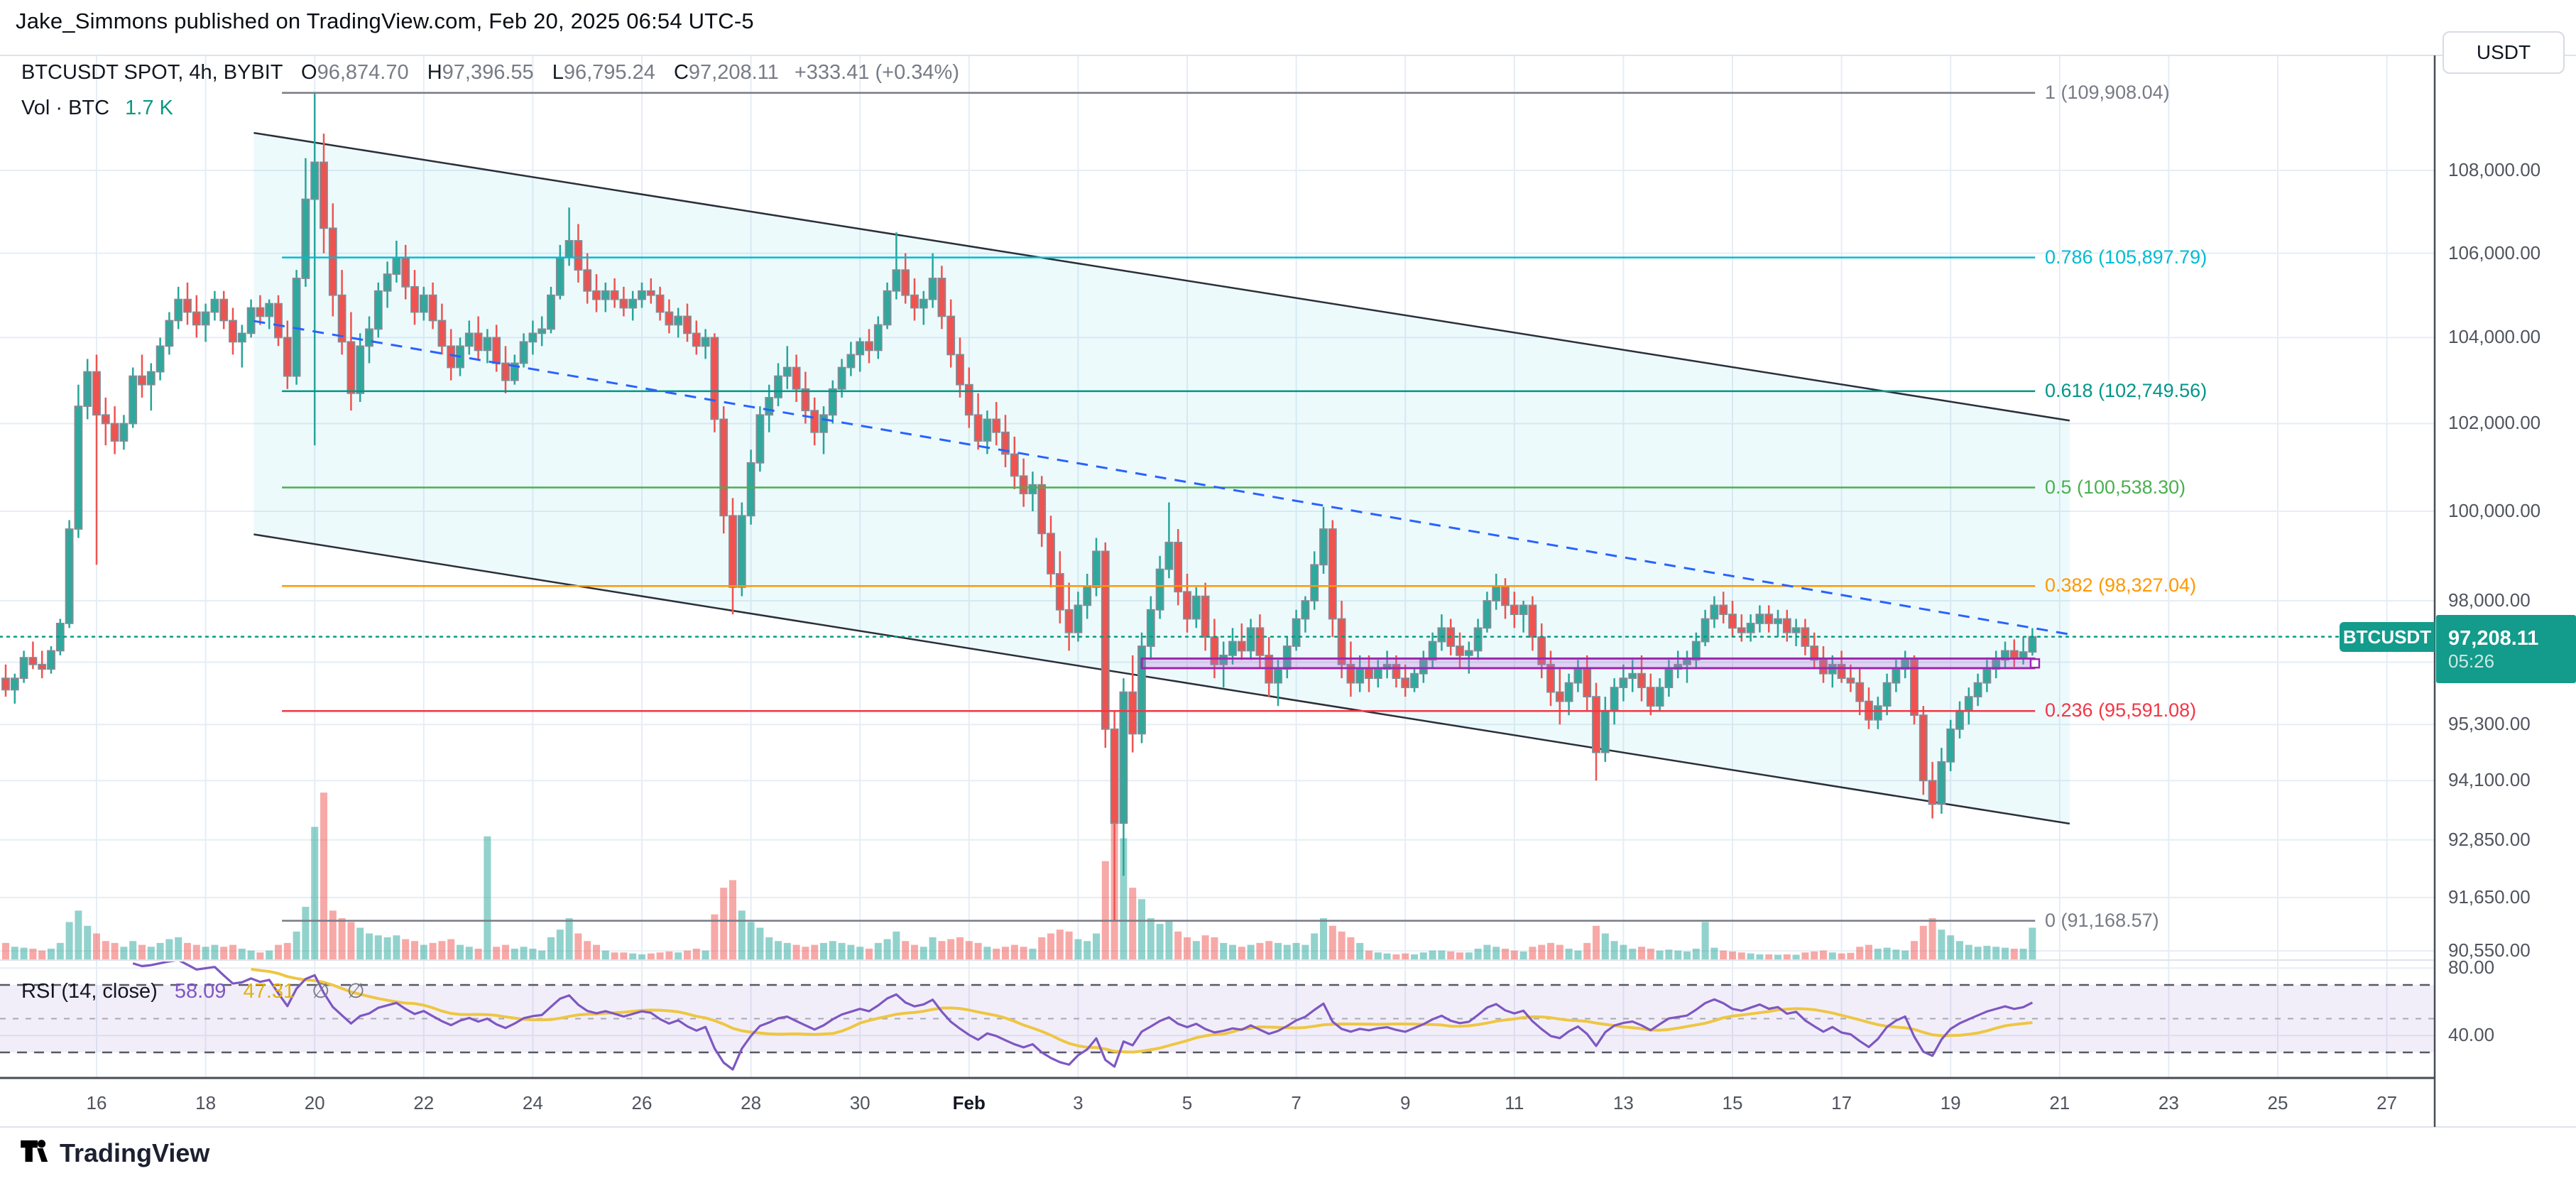 Image resolution: width=2576 pixels, height=1193 pixels. I want to click on price-tick-label: 98,000.00, so click(2489, 600).